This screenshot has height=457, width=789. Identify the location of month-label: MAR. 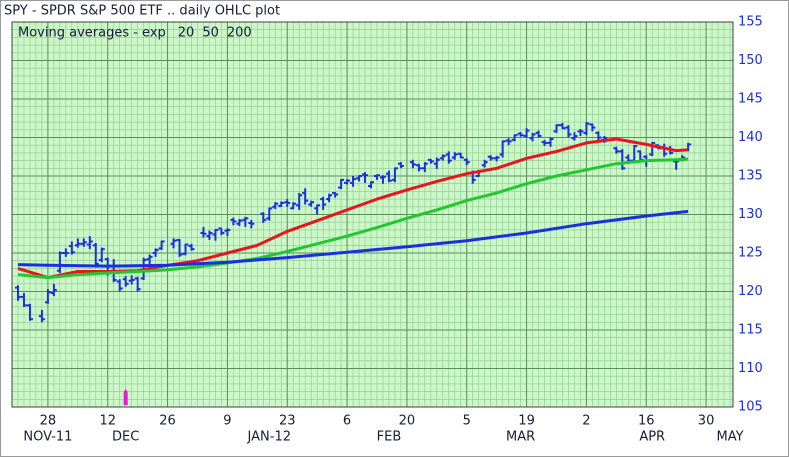
(520, 437).